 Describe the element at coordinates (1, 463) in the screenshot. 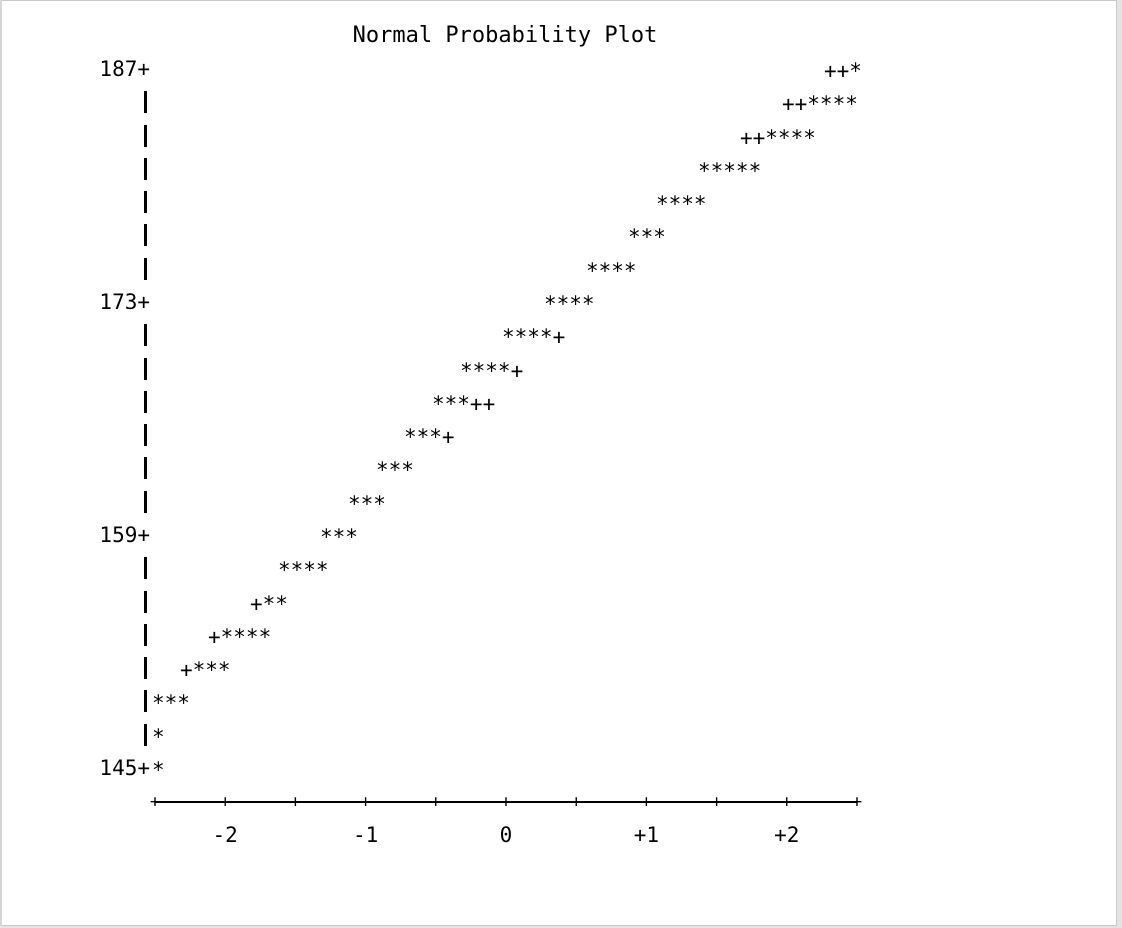

I see `panel-left-edge` at that location.